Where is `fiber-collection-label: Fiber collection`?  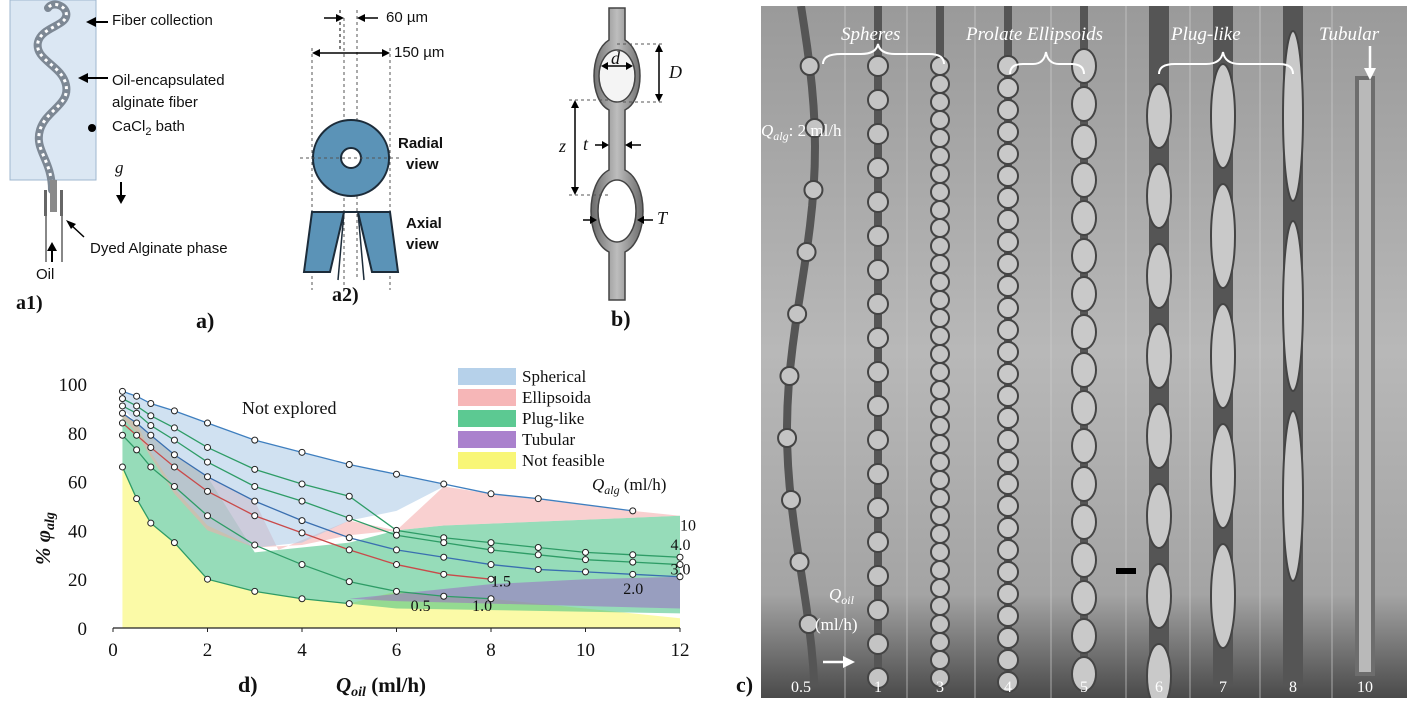 fiber-collection-label: Fiber collection is located at coordinates (162, 20).